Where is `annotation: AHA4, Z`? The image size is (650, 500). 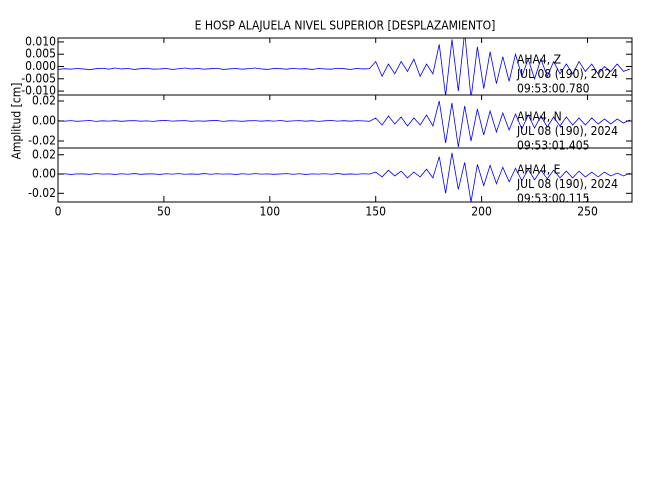
annotation: AHA4, Z is located at coordinates (539, 60).